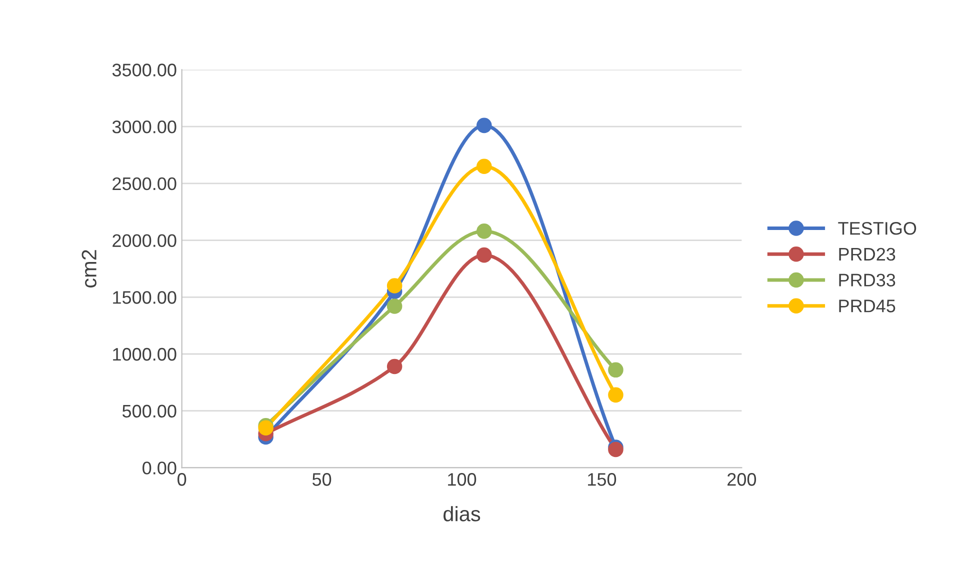  Describe the element at coordinates (867, 254) in the screenshot. I see `legend-label: PRD23` at that location.